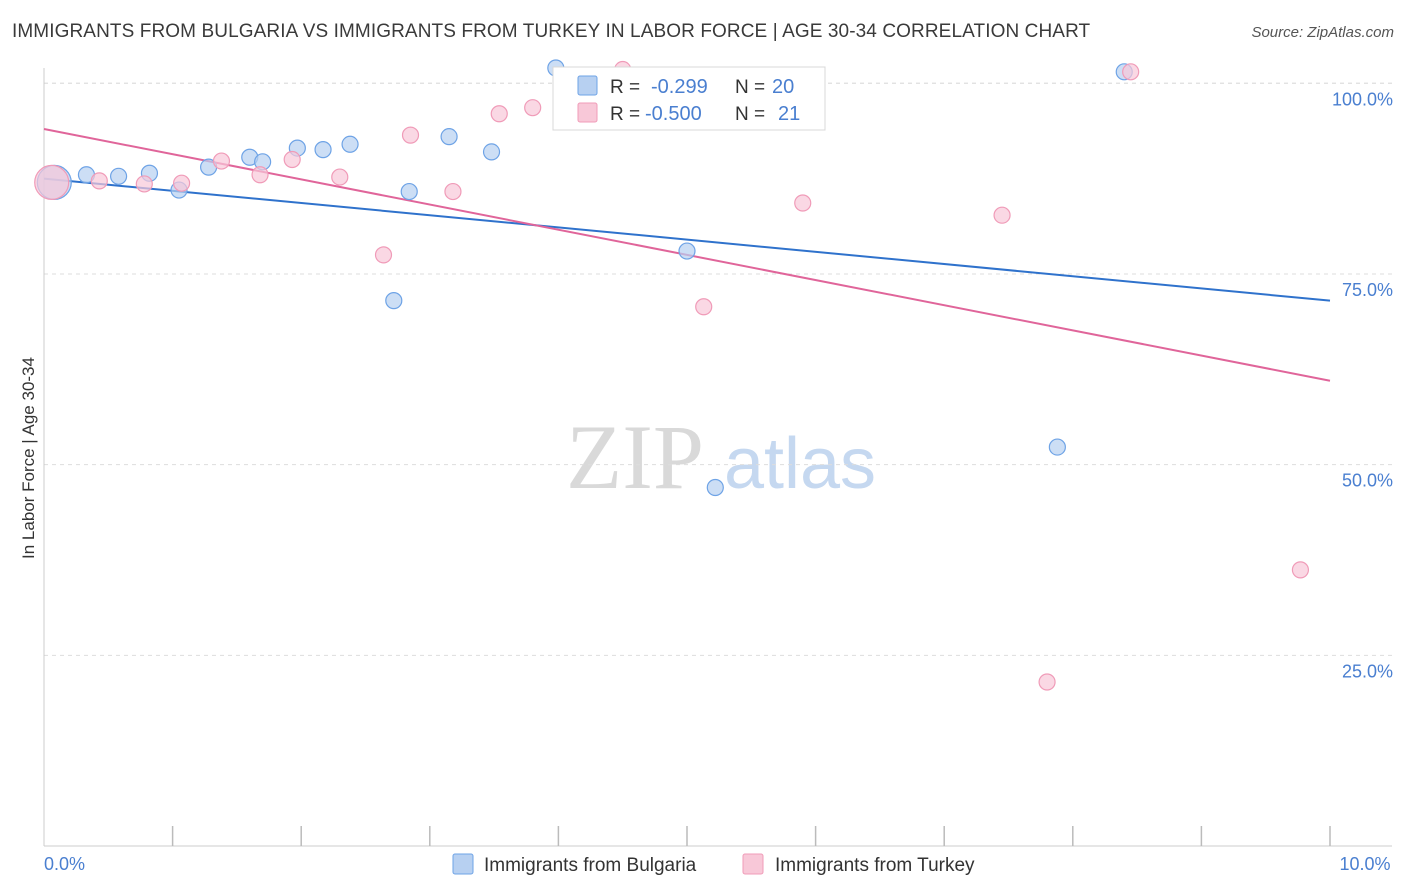 Image resolution: width=1406 pixels, height=892 pixels. What do you see at coordinates (1364, 864) in the screenshot?
I see `x-tick-label: 10.0%` at bounding box center [1364, 864].